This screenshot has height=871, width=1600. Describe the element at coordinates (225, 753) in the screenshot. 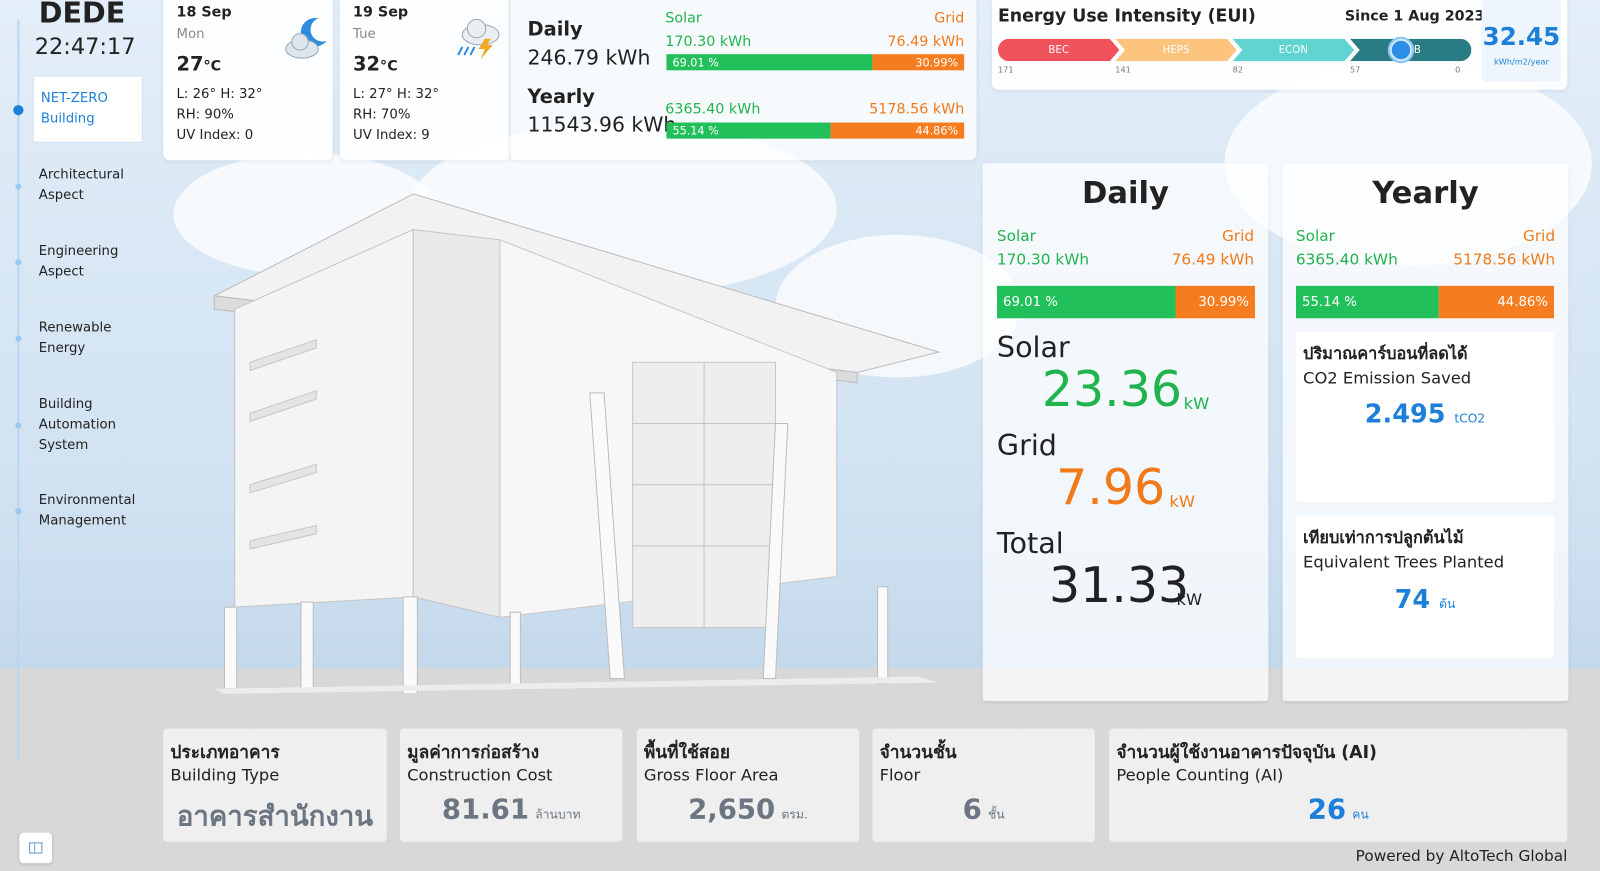

I see `info-title-th: ประเภทอาคาร` at that location.